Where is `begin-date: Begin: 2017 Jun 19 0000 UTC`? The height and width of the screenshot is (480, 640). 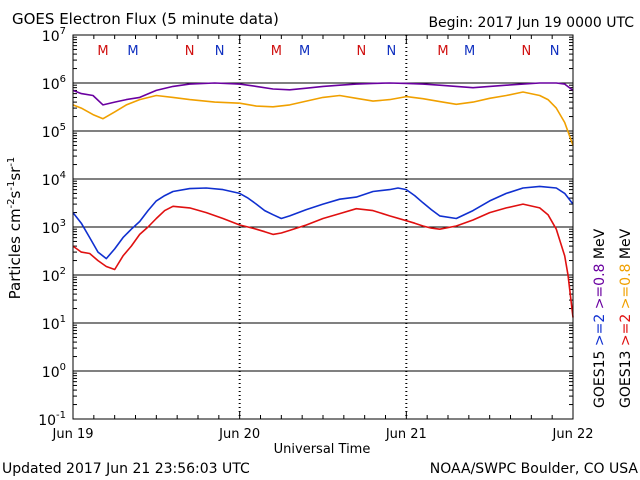
begin-date: Begin: 2017 Jun 19 0000 UTC is located at coordinates (531, 23).